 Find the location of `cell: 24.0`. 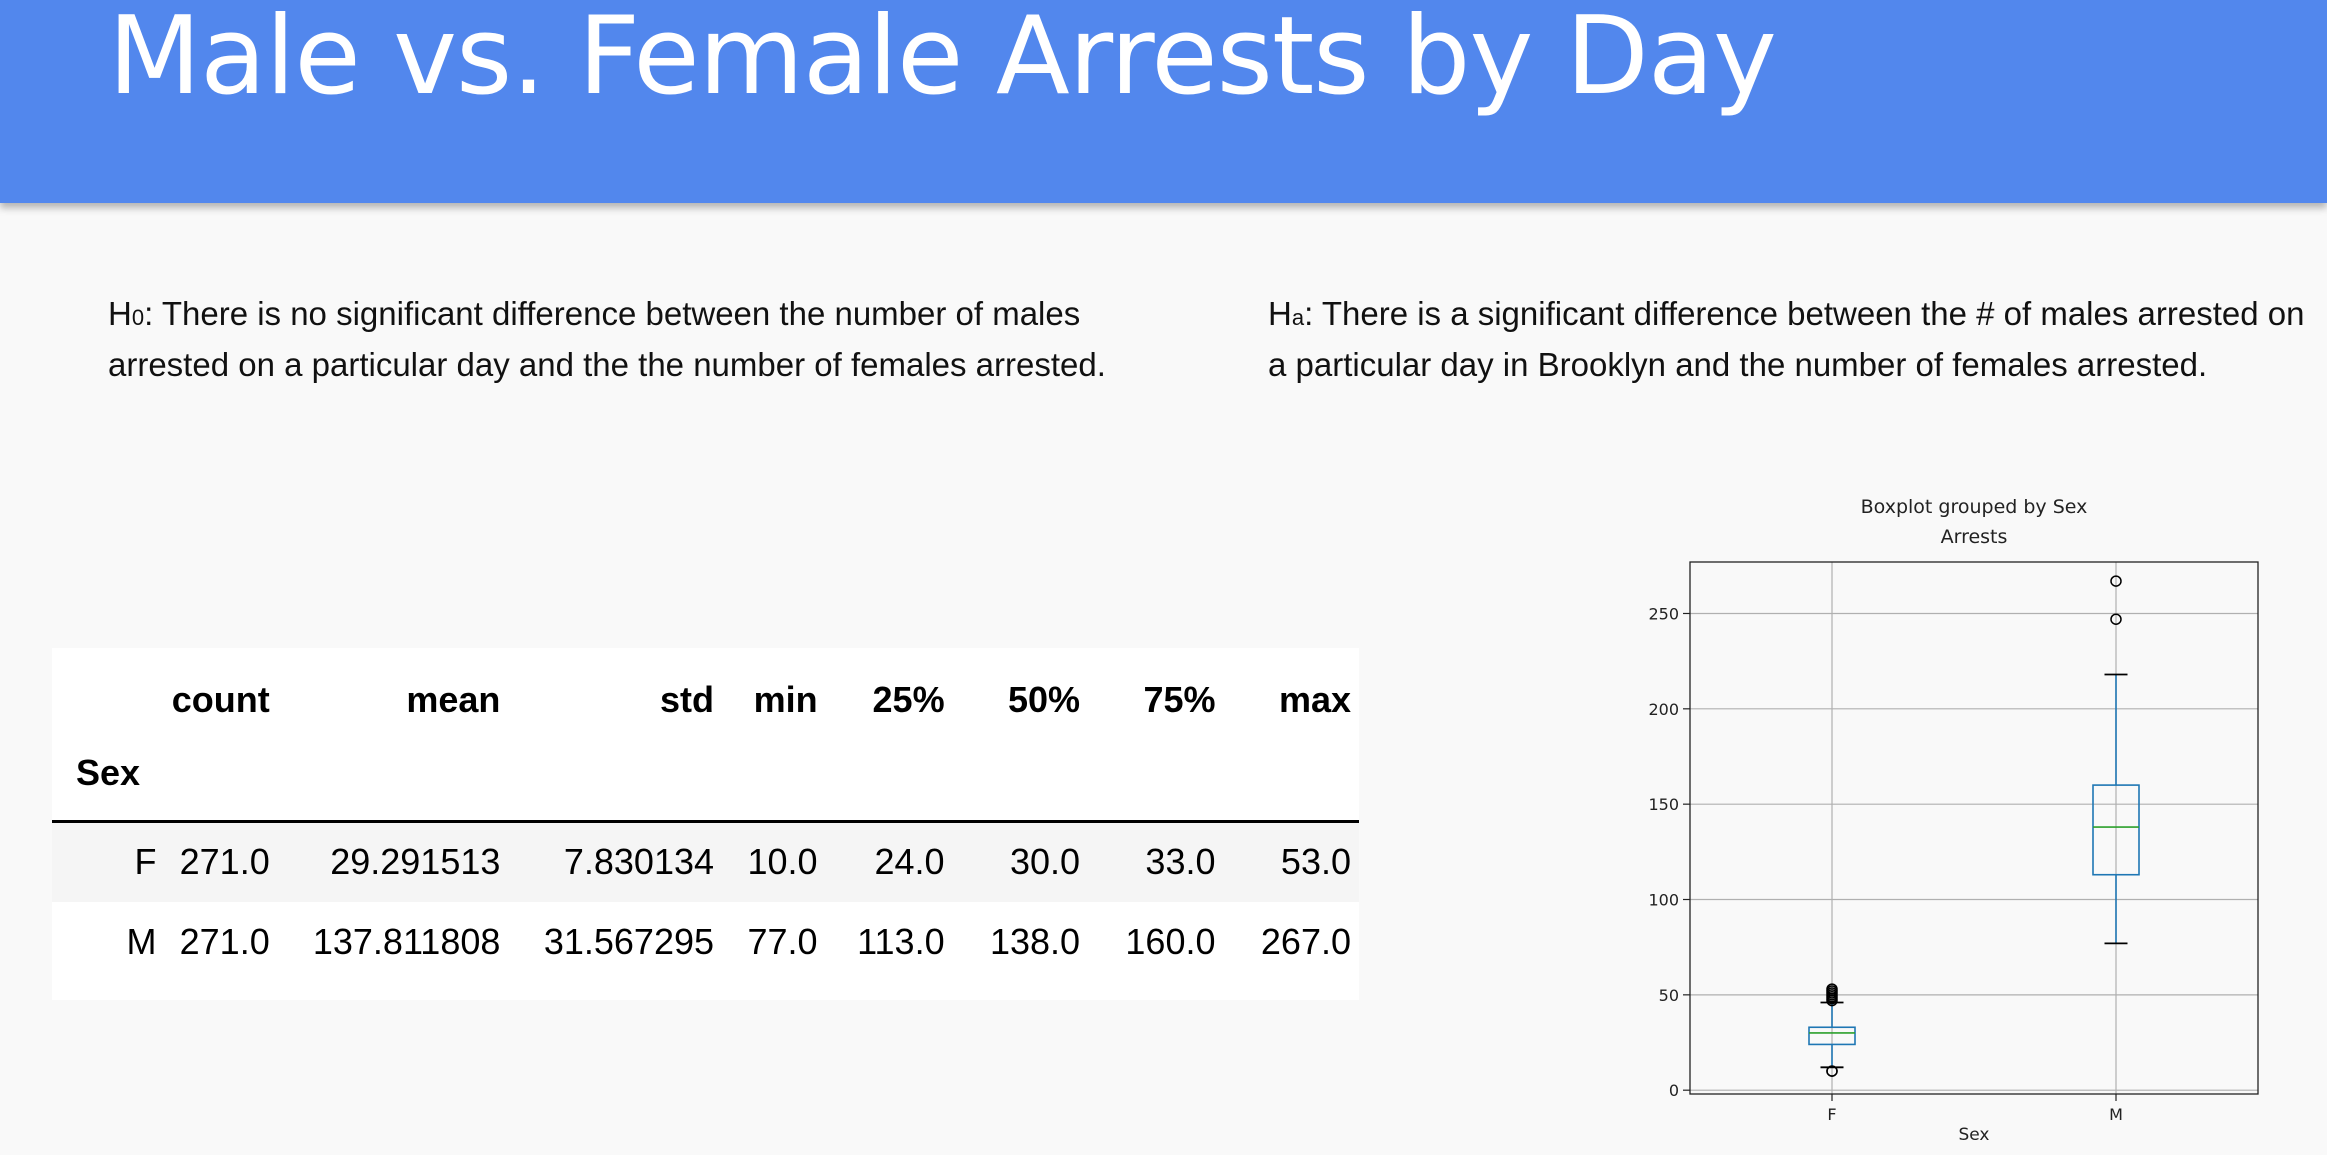

cell: 24.0 is located at coordinates (909, 862).